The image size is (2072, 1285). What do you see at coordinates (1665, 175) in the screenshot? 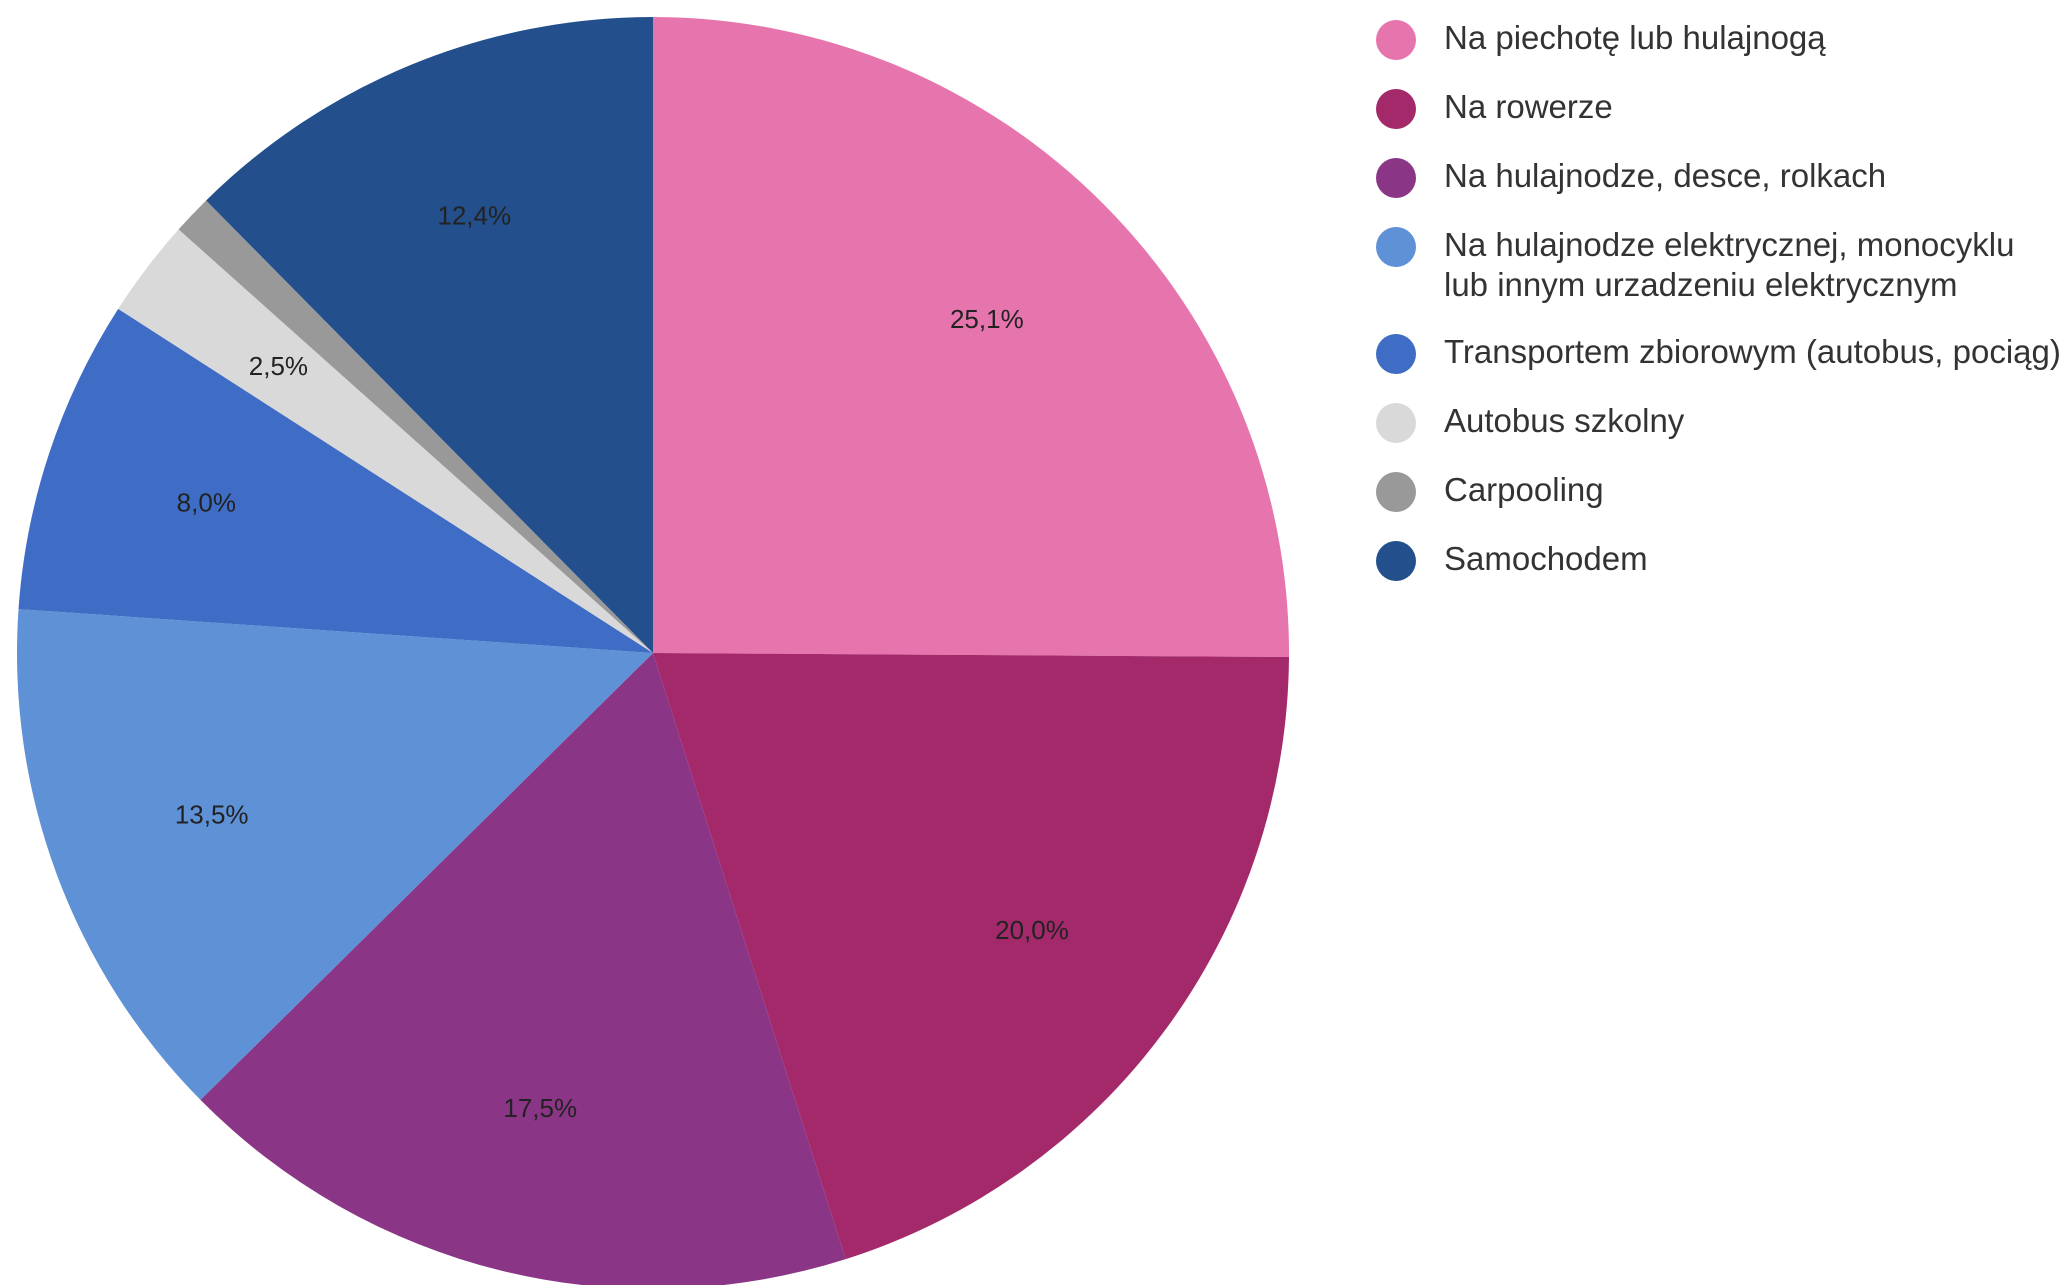
I see `legend-label: Na hulajnodze, desce, rolkach` at bounding box center [1665, 175].